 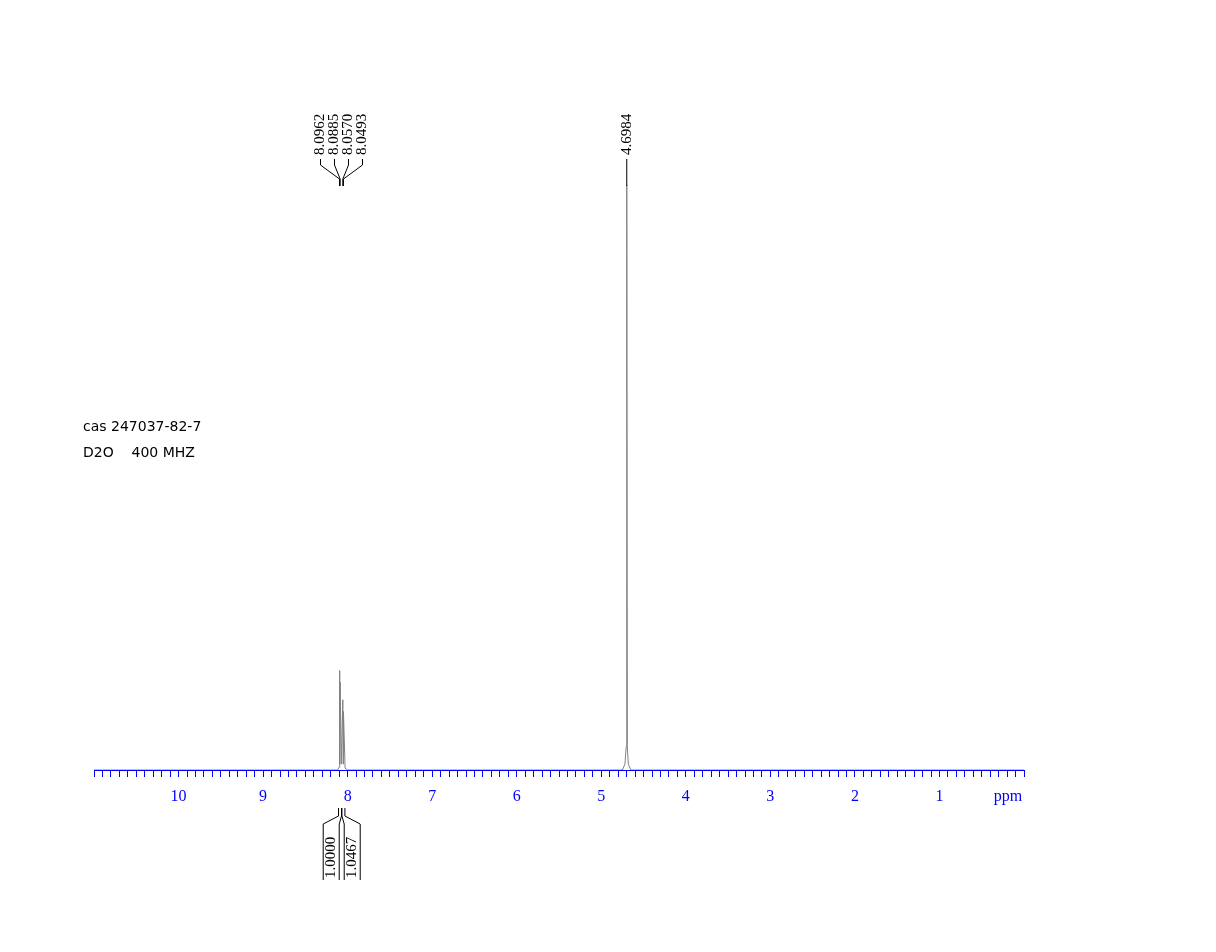 I want to click on annotation: 1.0467, so click(x=351, y=857).